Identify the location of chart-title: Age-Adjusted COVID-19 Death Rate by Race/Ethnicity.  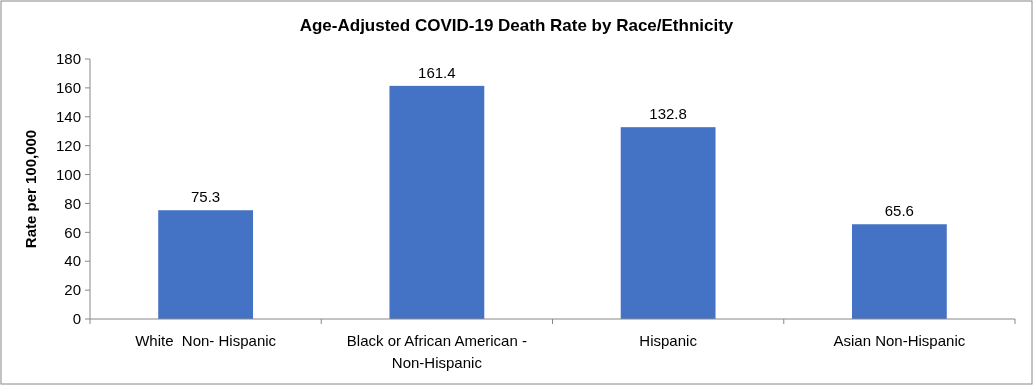
(516, 25).